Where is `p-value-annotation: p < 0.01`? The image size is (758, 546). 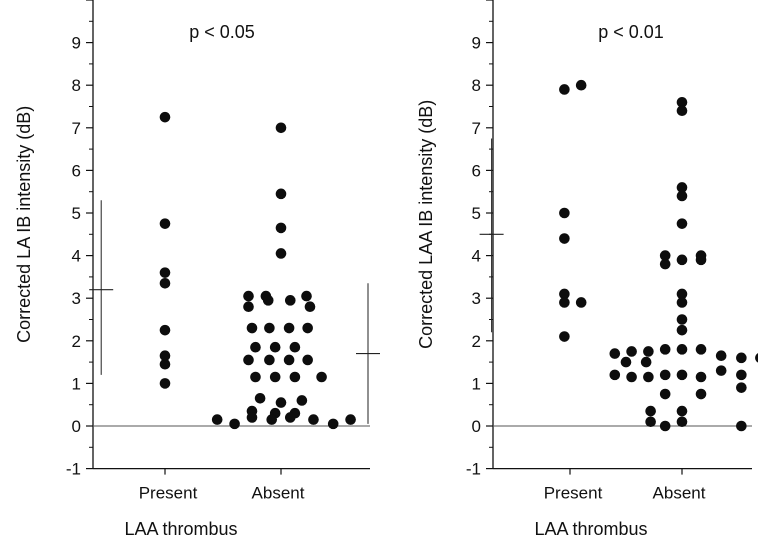 p-value-annotation: p < 0.01 is located at coordinates (631, 32).